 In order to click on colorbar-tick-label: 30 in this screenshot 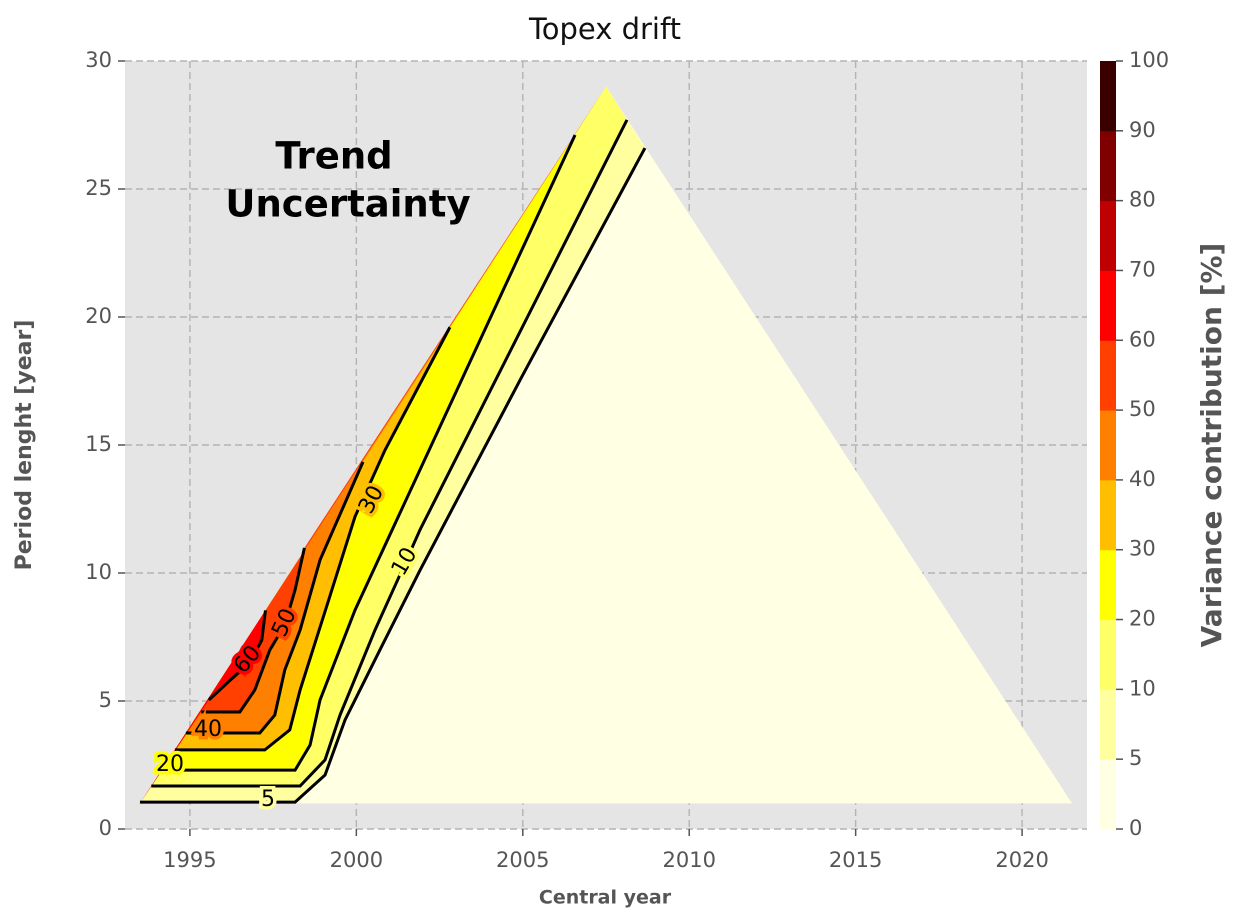, I will do `click(1142, 549)`.